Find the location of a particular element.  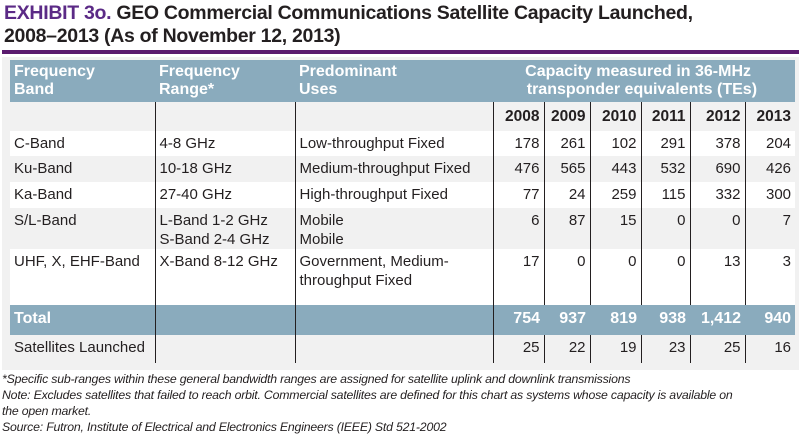

value-cell: 443 is located at coordinates (615, 169).